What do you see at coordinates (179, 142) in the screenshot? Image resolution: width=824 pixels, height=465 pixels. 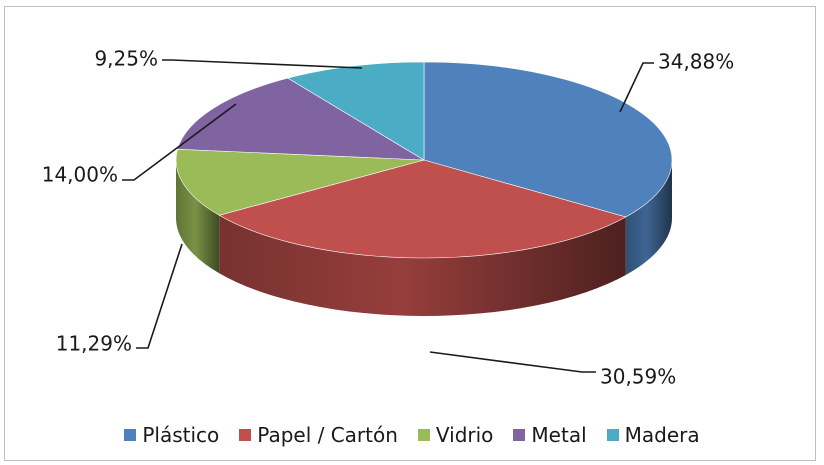 I see `leader-line-metal` at bounding box center [179, 142].